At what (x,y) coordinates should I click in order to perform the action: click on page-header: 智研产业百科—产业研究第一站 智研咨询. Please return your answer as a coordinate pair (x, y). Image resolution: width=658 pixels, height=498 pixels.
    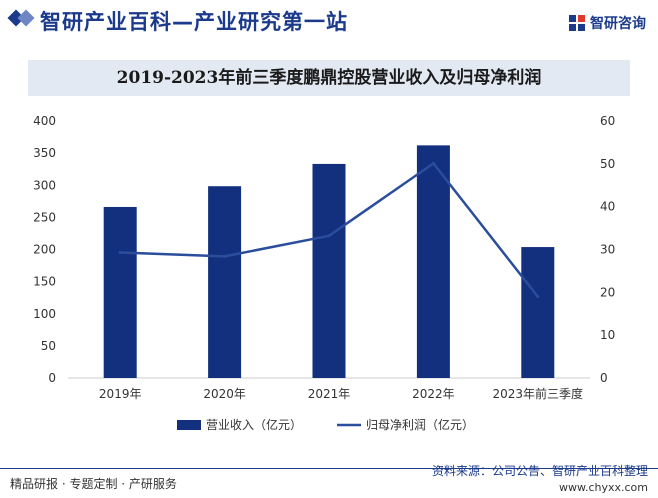
    Looking at the image, I should click on (329, 22).